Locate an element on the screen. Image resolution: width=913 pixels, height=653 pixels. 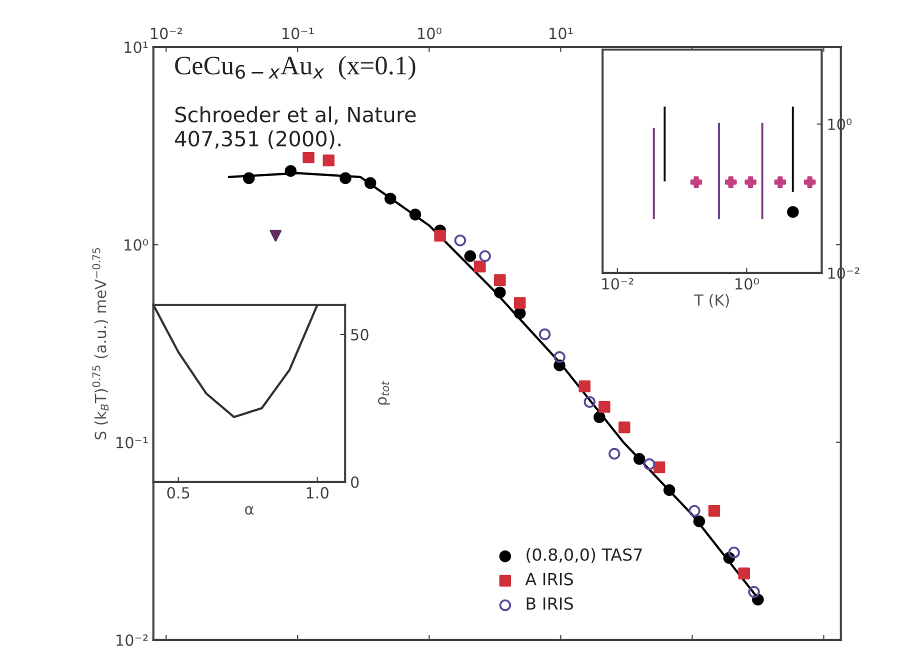
x-axis-title: T (K) is located at coordinates (711, 301).